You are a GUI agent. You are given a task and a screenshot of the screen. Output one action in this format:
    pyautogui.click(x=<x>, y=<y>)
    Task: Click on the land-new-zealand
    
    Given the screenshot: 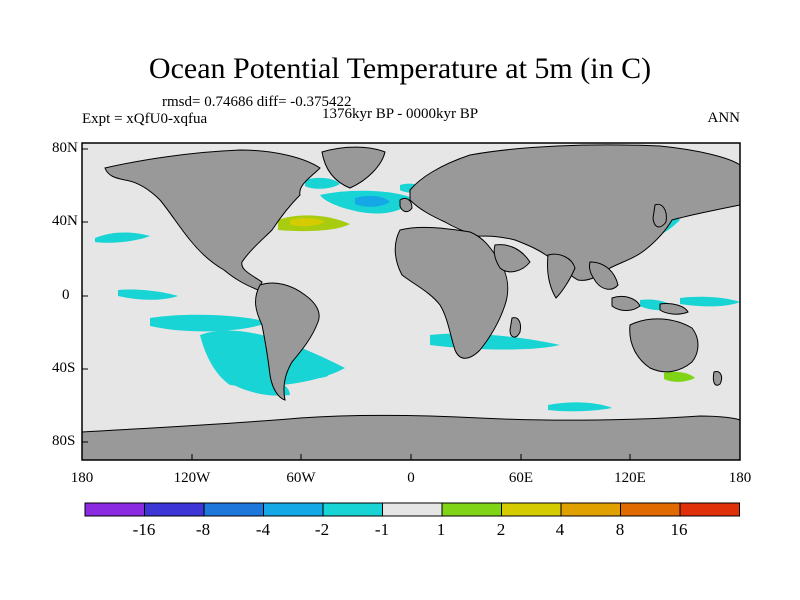 What is the action you would take?
    pyautogui.click(x=717, y=378)
    